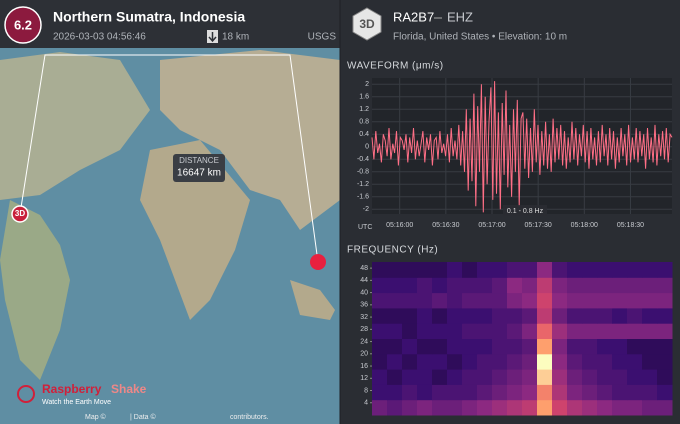 The height and width of the screenshot is (424, 680). What do you see at coordinates (249, 417) in the screenshot?
I see `attribution: contributors.` at bounding box center [249, 417].